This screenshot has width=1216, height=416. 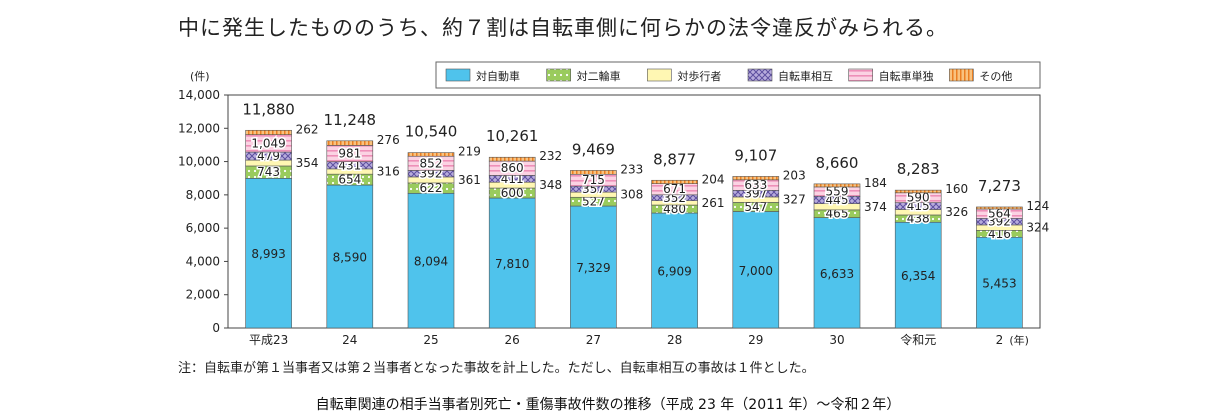 What do you see at coordinates (836, 340) in the screenshot?
I see `x-tick-label: 30` at bounding box center [836, 340].